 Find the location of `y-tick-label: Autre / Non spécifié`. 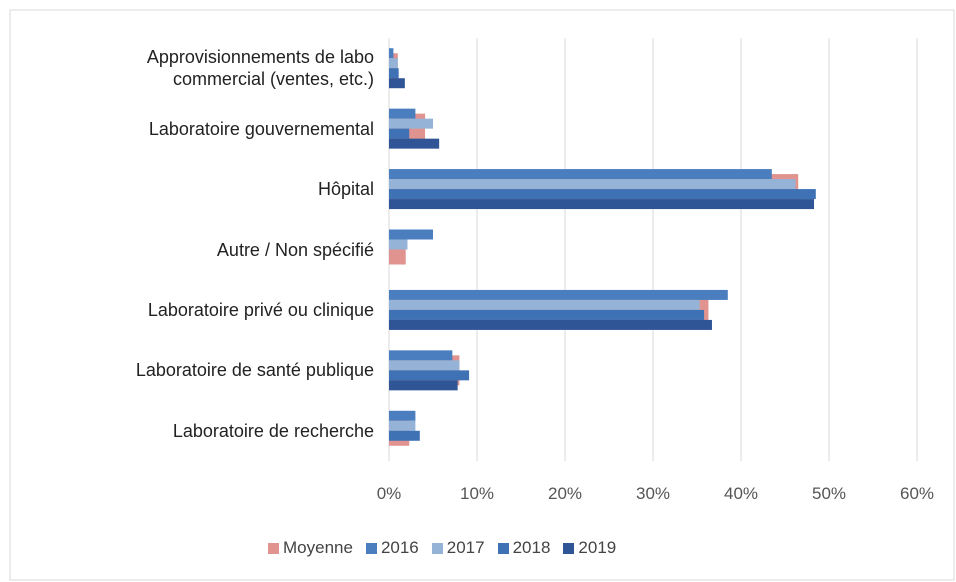

y-tick-label: Autre / Non spécifié is located at coordinates (295, 249).